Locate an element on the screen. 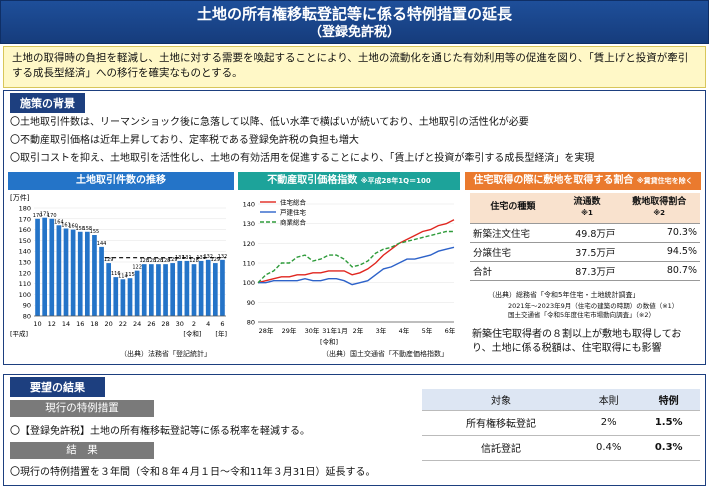  y-tick-label: 150 is located at coordinates (25, 241).